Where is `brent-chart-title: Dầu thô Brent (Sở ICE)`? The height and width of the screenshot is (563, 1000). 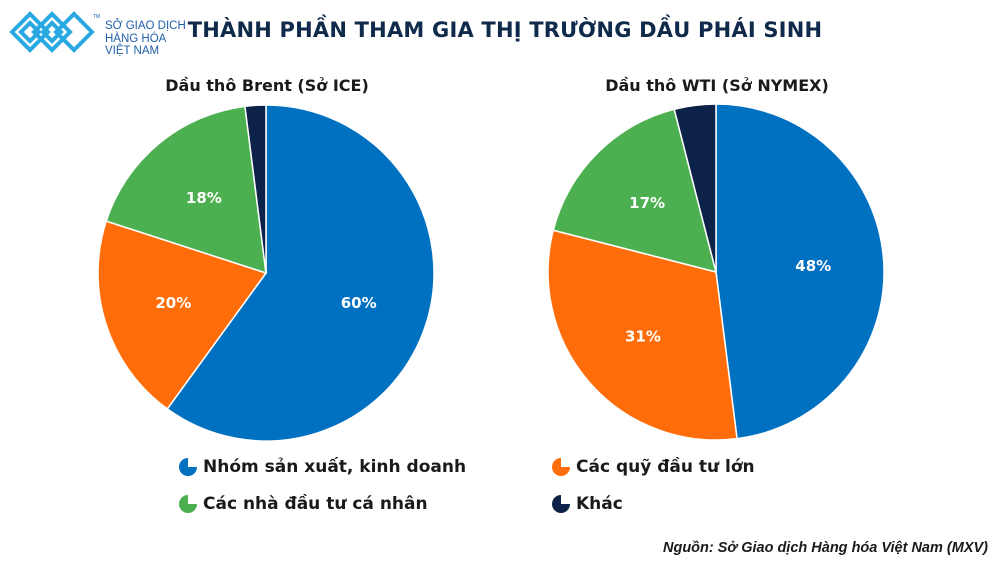 brent-chart-title: Dầu thô Brent (Sở ICE) is located at coordinates (267, 85).